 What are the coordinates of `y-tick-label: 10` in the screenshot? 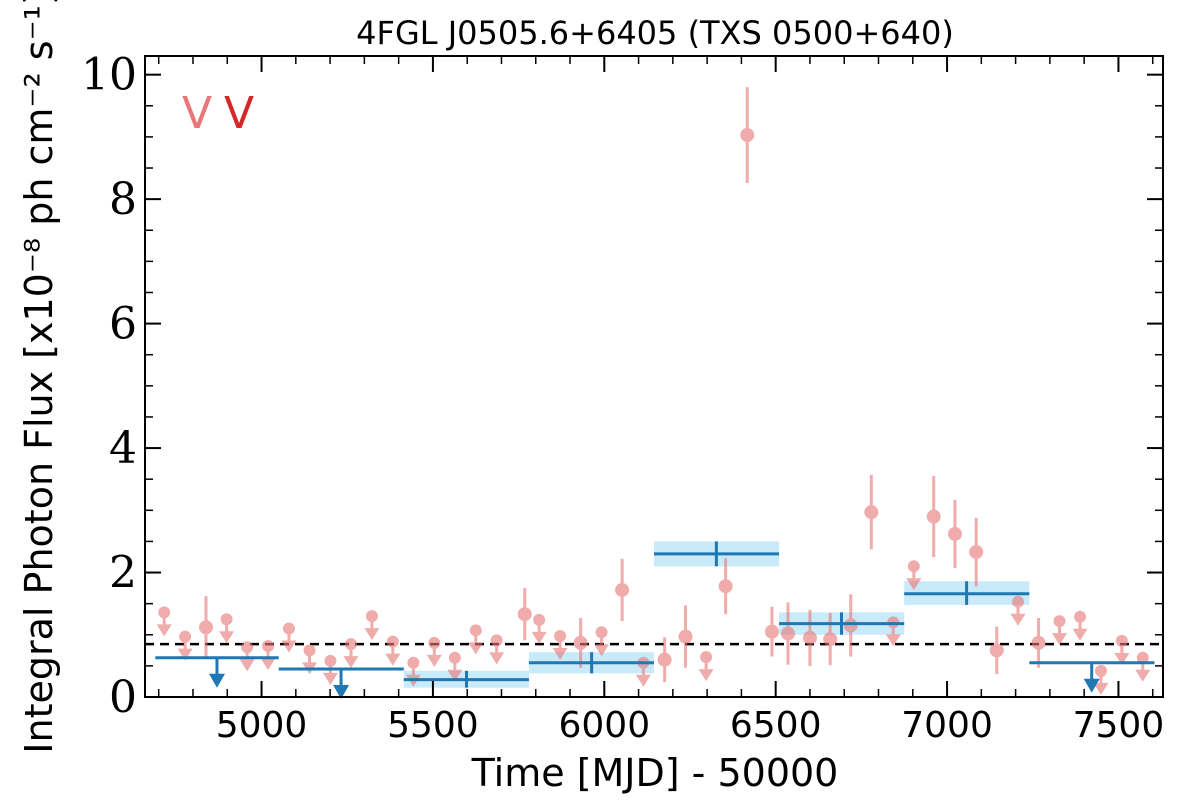 It's located at (109, 75).